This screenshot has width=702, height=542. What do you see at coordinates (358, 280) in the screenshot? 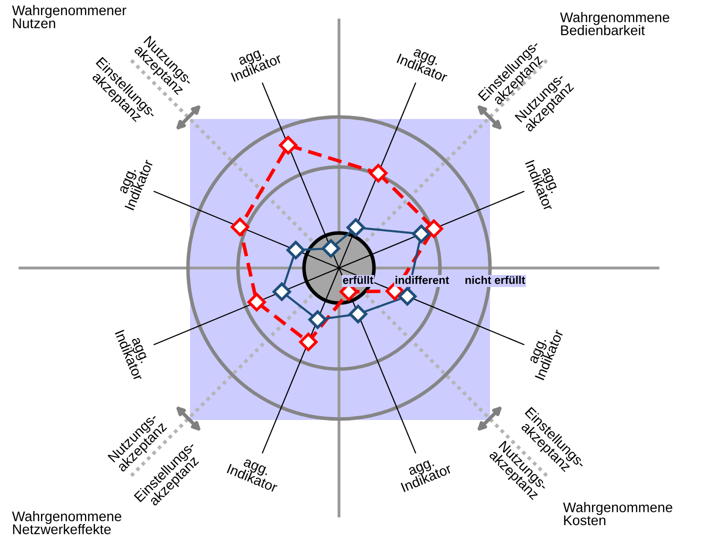
I see `text: erfüllt` at bounding box center [358, 280].